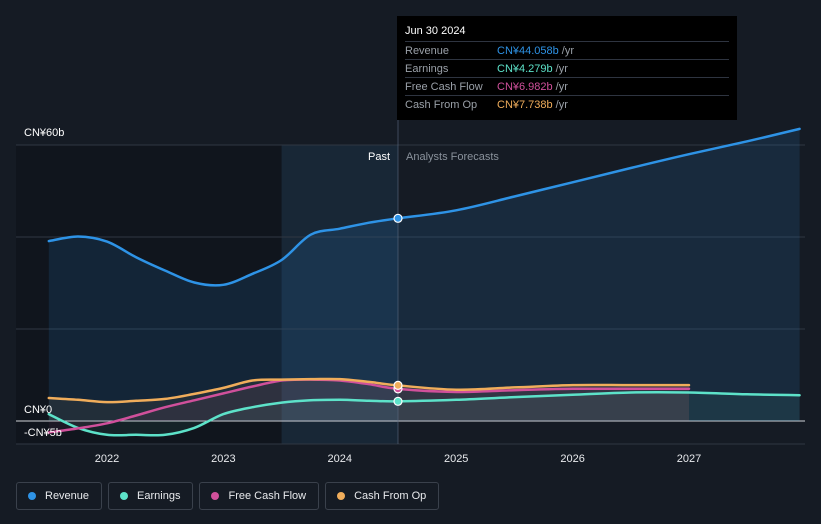 This screenshot has width=821, height=524. Describe the element at coordinates (38, 410) in the screenshot. I see `y-tick-label: CN¥0` at that location.